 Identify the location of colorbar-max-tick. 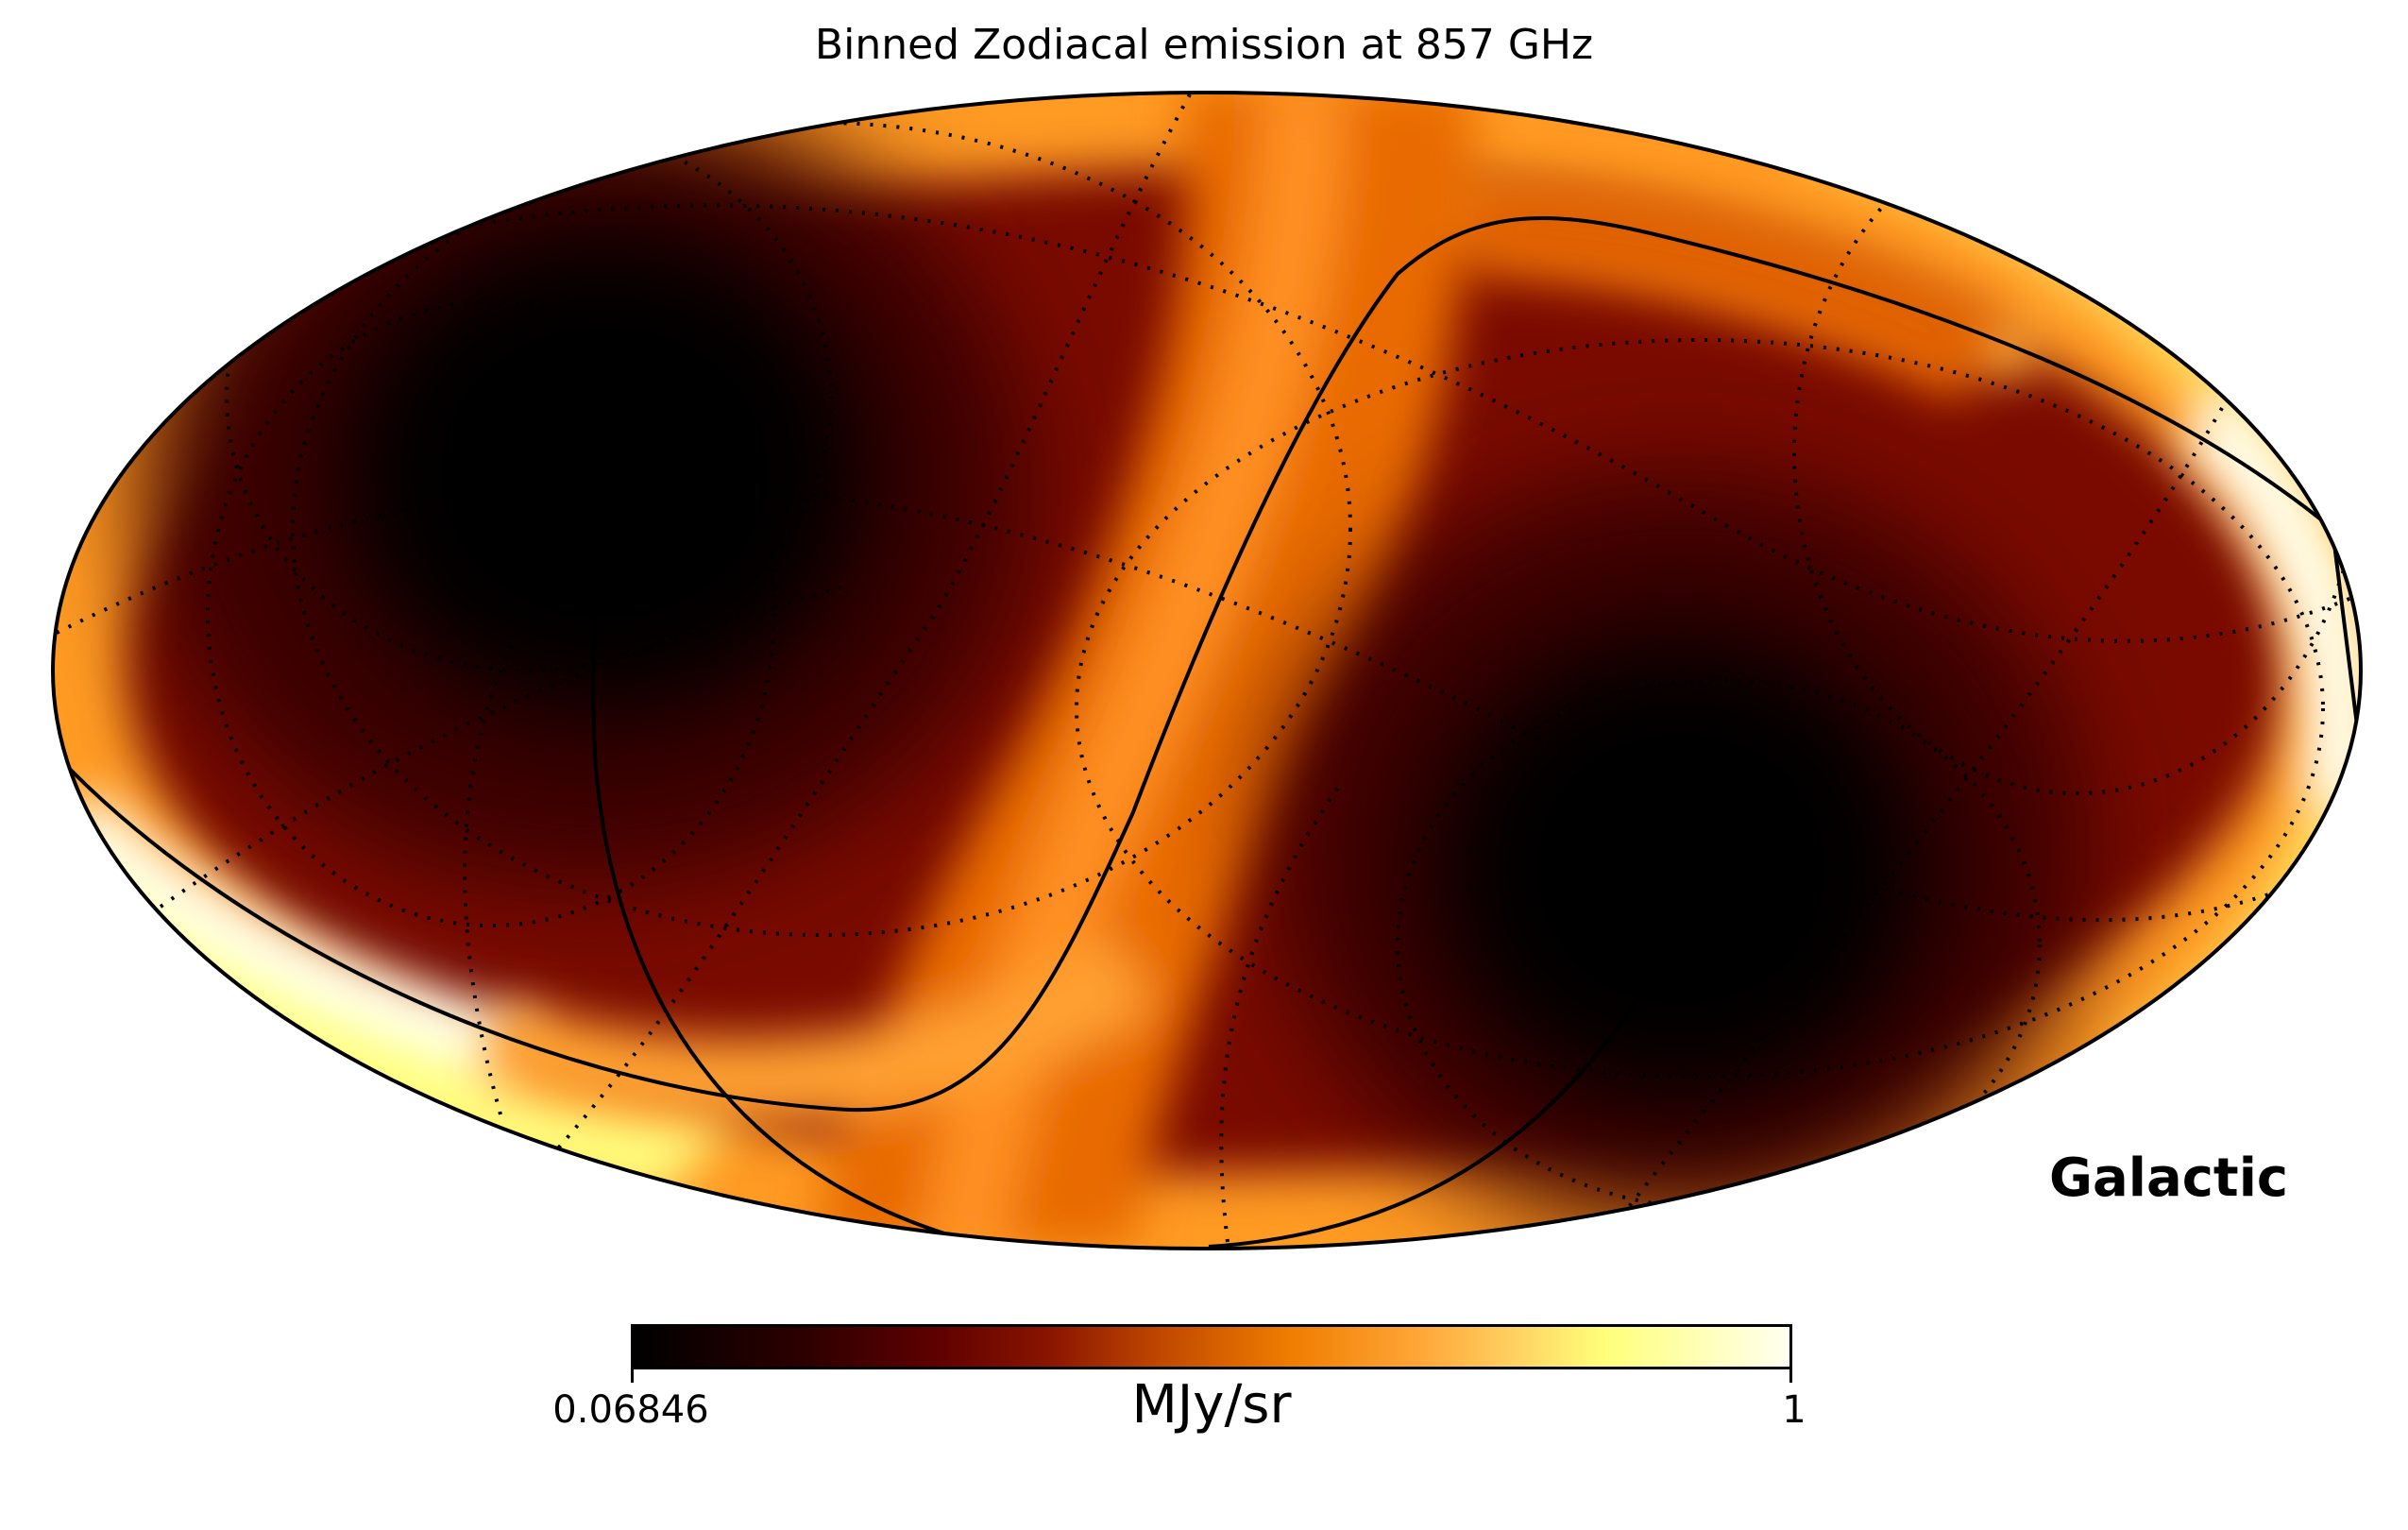
(1790, 1376).